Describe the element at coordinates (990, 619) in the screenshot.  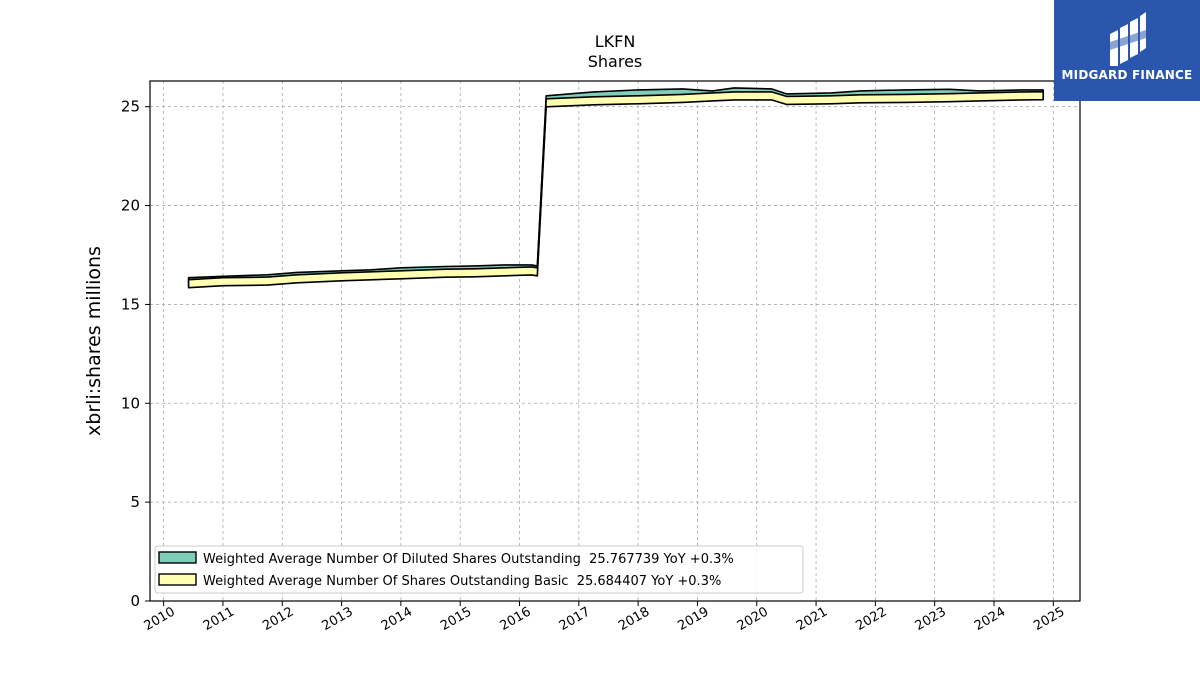
I see `x-tick-label: 2024` at that location.